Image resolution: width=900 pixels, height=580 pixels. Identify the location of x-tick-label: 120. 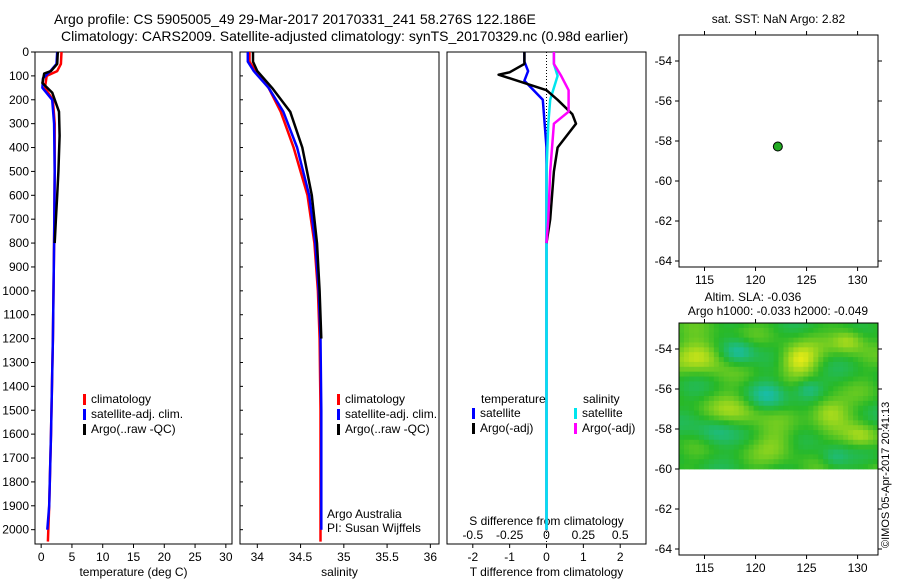
(756, 568).